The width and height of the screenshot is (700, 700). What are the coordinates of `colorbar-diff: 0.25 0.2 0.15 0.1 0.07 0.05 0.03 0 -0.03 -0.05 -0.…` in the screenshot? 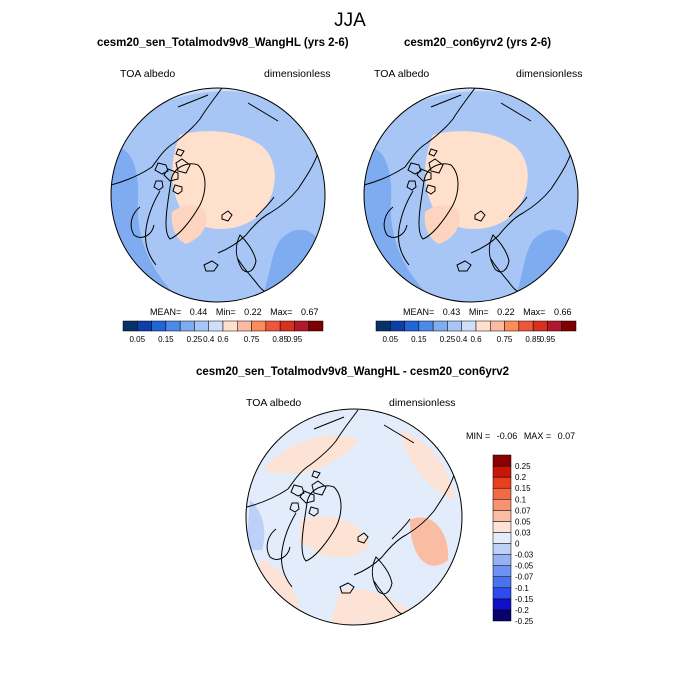 It's located at (513, 540).